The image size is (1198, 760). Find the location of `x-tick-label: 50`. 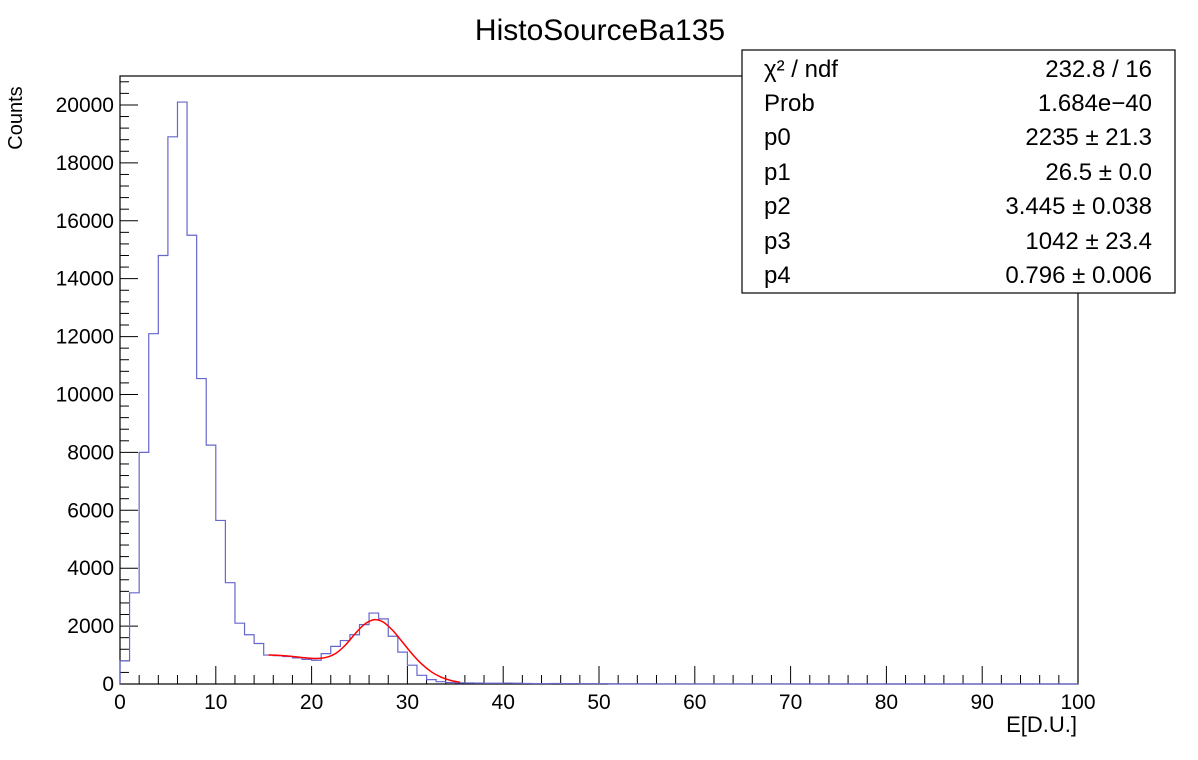

x-tick-label: 50 is located at coordinates (598, 702).